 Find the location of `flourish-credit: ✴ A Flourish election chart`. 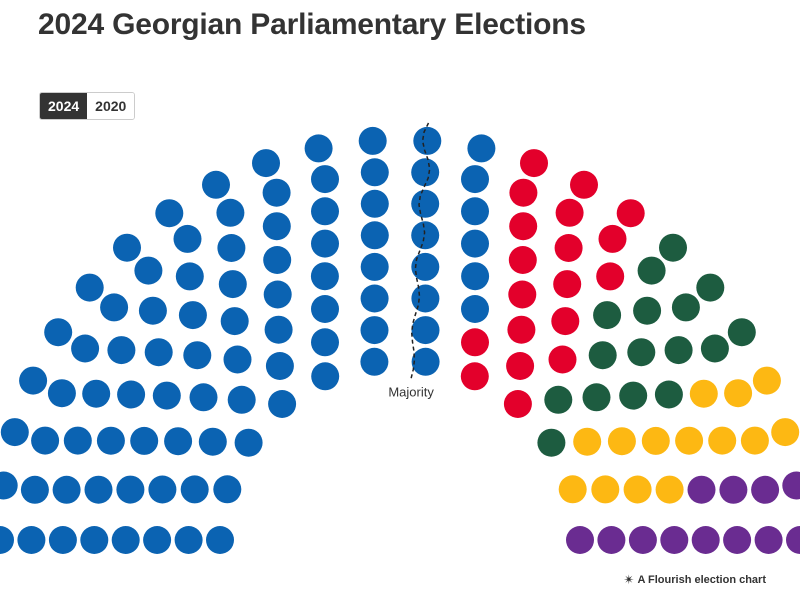

flourish-credit: ✴ A Flourish election chart is located at coordinates (695, 579).